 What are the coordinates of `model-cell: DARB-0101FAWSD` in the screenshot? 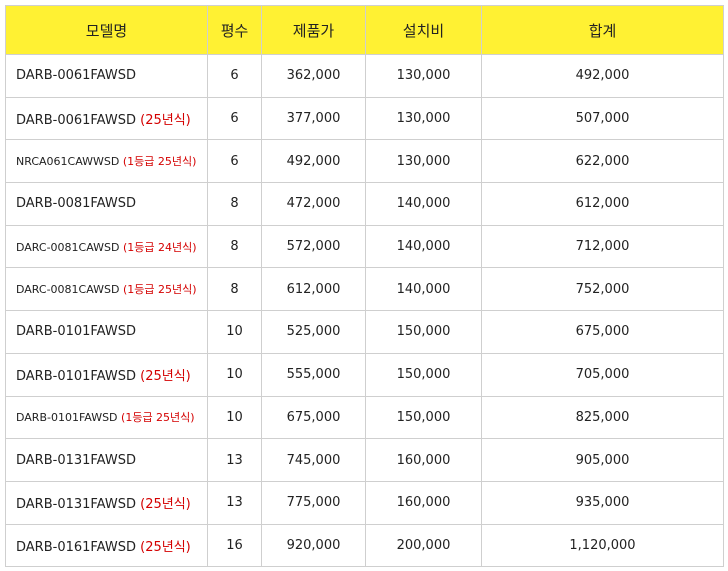 It's located at (106, 332).